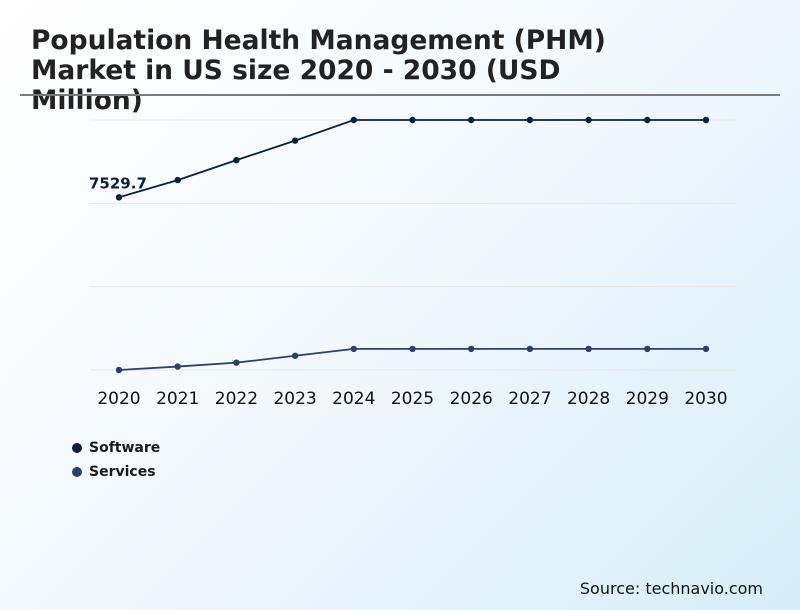 The width and height of the screenshot is (800, 610). Describe the element at coordinates (529, 399) in the screenshot. I see `x-tick-label: 2027` at that location.